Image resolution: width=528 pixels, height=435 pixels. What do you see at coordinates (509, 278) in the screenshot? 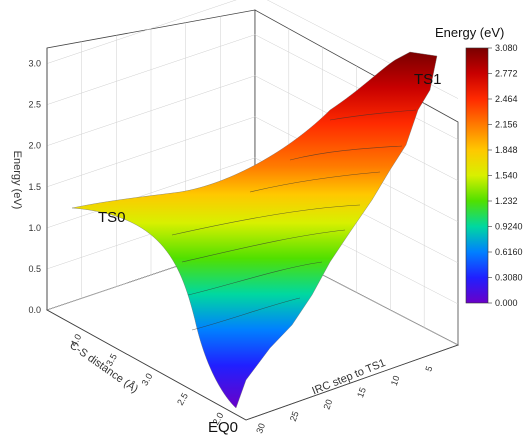
I see `colorbar-tick-label: 0.3080` at bounding box center [509, 278].